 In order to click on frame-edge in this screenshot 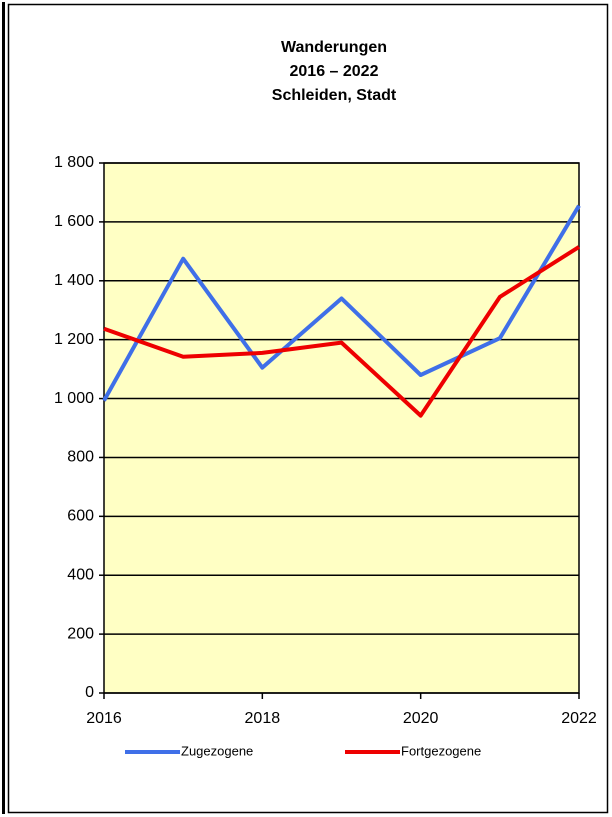, I will do `click(3, 408)`.